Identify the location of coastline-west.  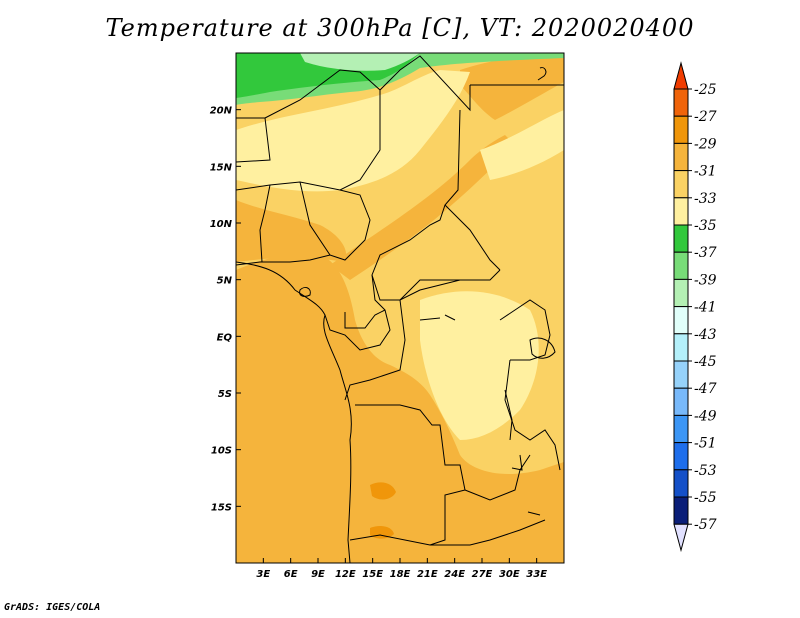
(294, 412).